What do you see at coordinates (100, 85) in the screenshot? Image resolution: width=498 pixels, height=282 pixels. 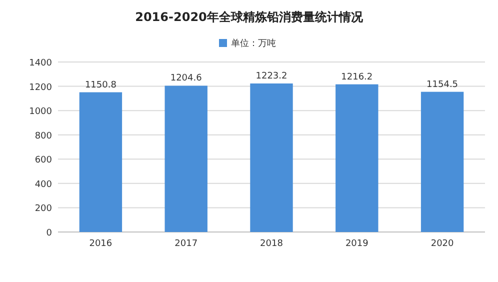 I see `data-label: 1150.8` at bounding box center [100, 85].